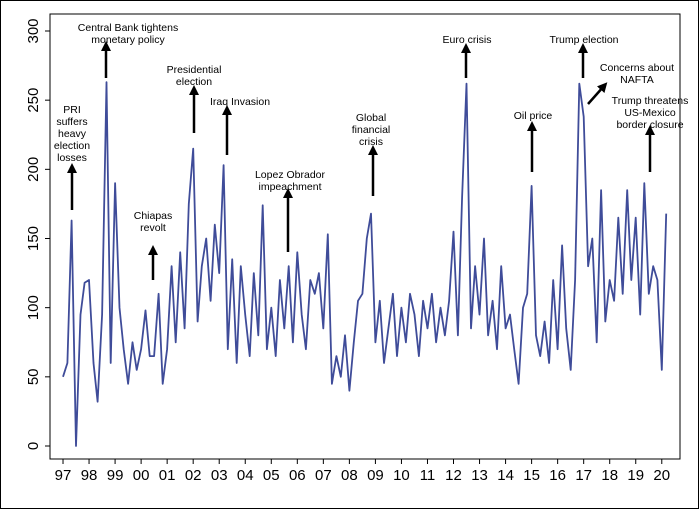  Describe the element at coordinates (240, 102) in the screenshot. I see `annotation-text: Iraq Invasion` at that location.